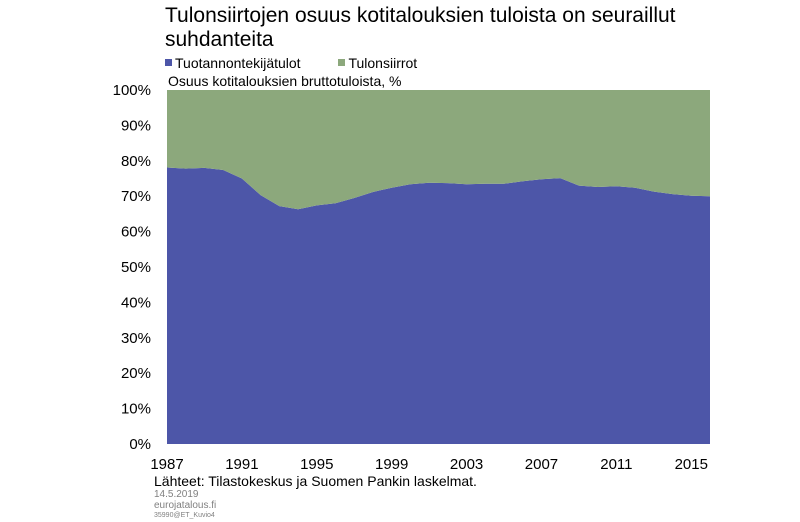  I want to click on x-tick-label: 2007, so click(541, 464).